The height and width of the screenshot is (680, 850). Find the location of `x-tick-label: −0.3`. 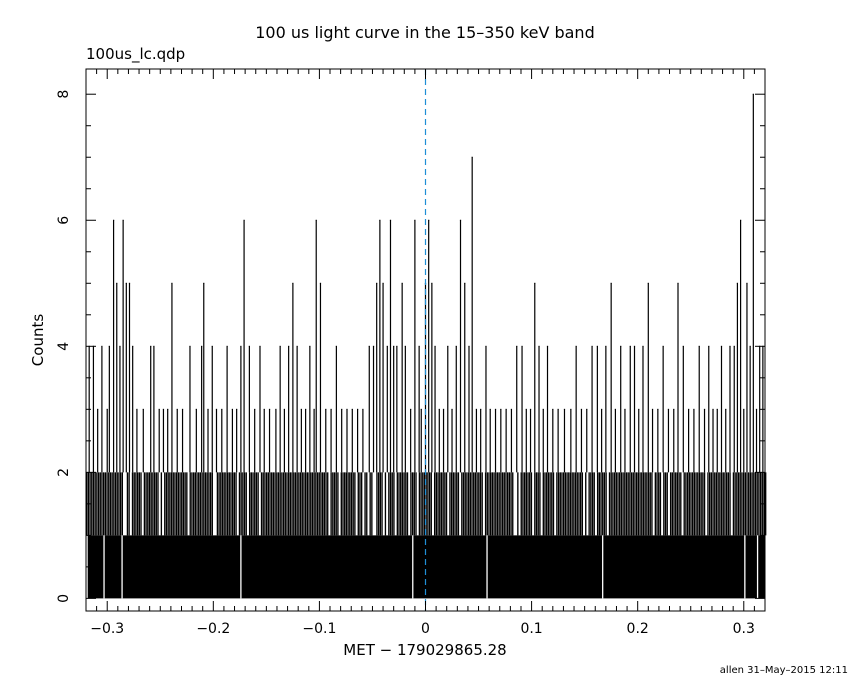

x-tick-label: −0.3 is located at coordinates (107, 629).